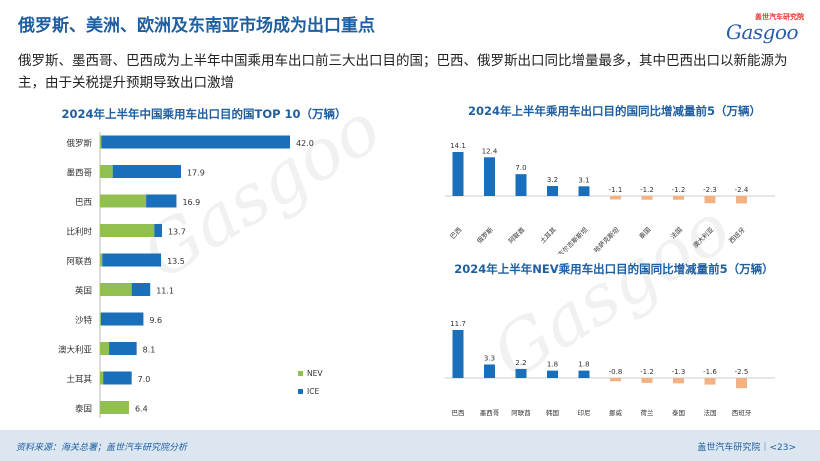 The height and width of the screenshot is (461, 820). I want to click on chart2-category-label: 澳大利亚, so click(703, 237).